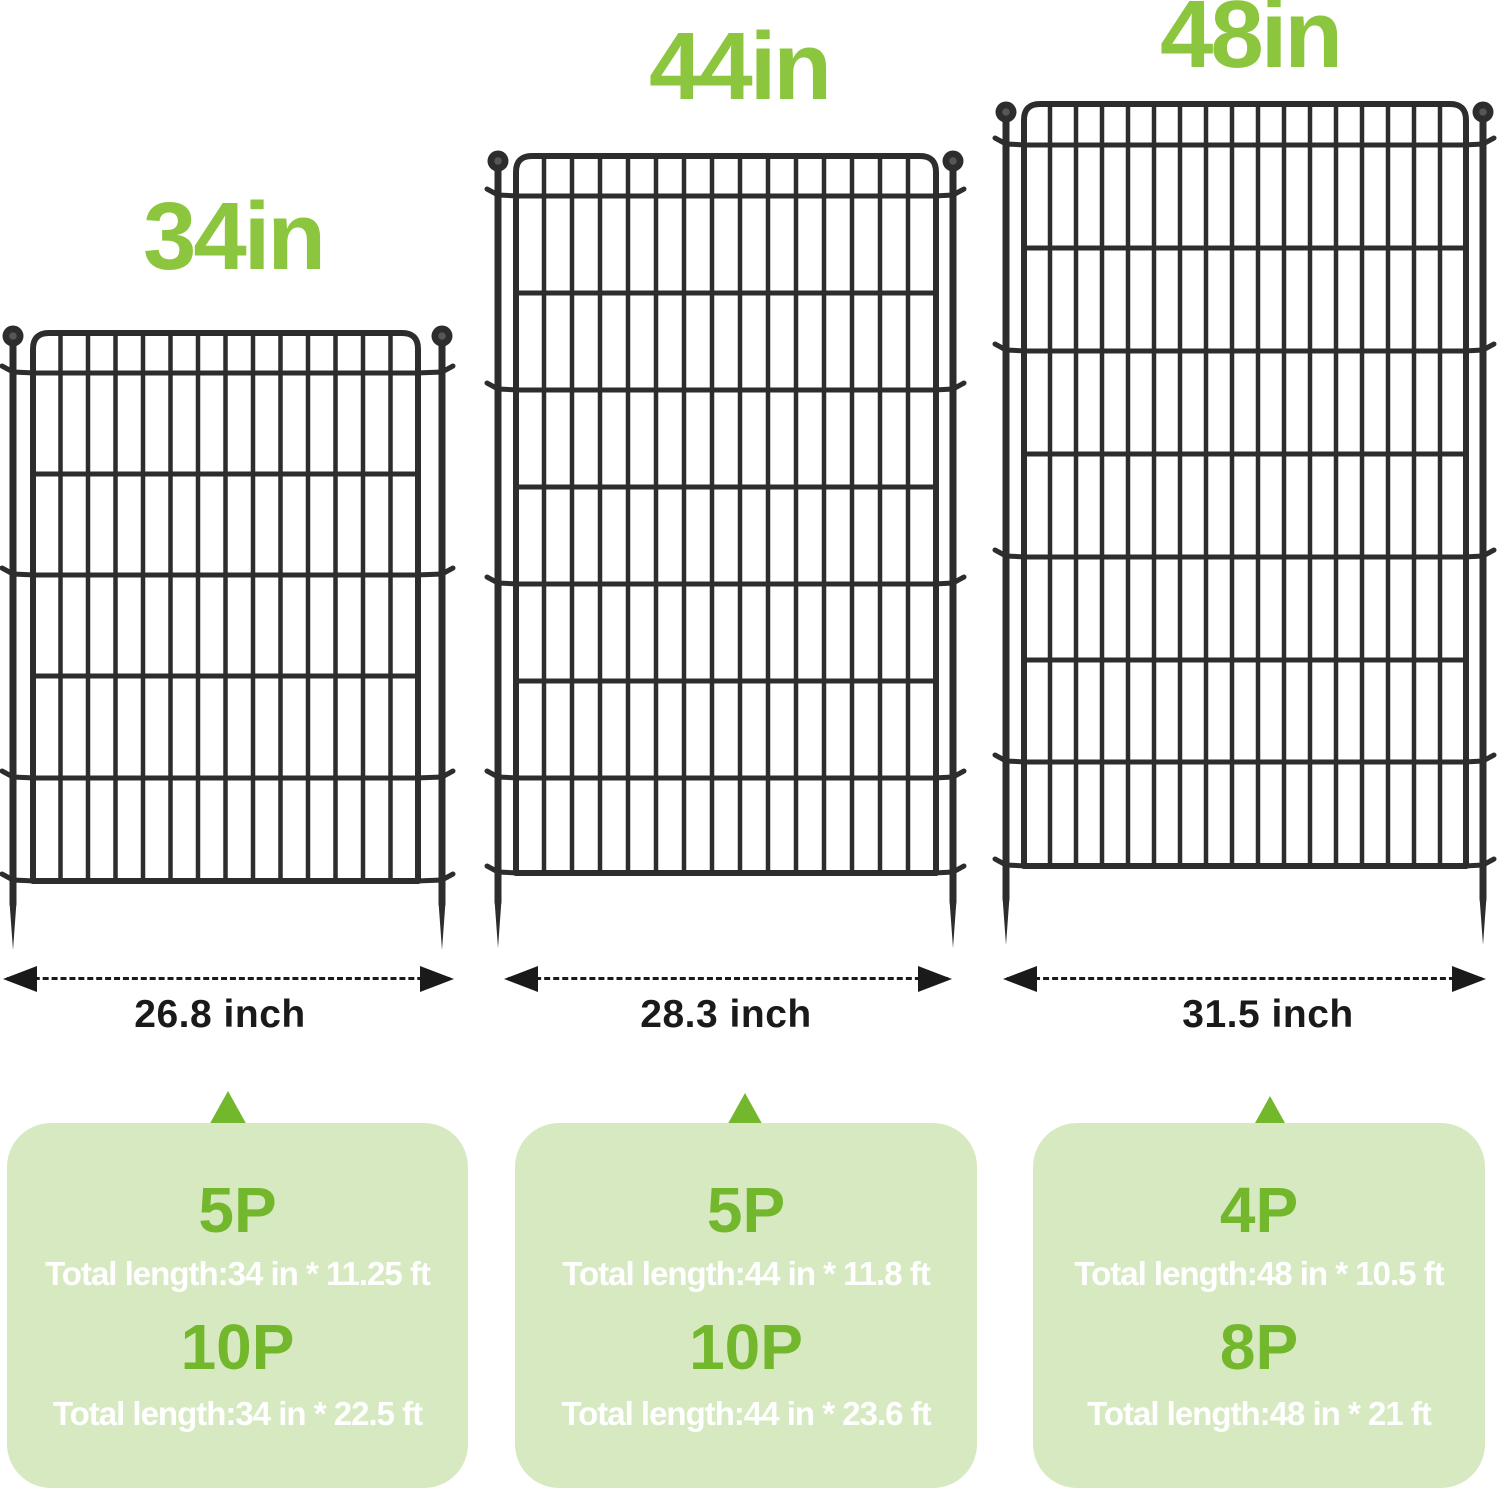  Describe the element at coordinates (1244, 978) in the screenshot. I see `width-dimension-arrow-48in` at that location.